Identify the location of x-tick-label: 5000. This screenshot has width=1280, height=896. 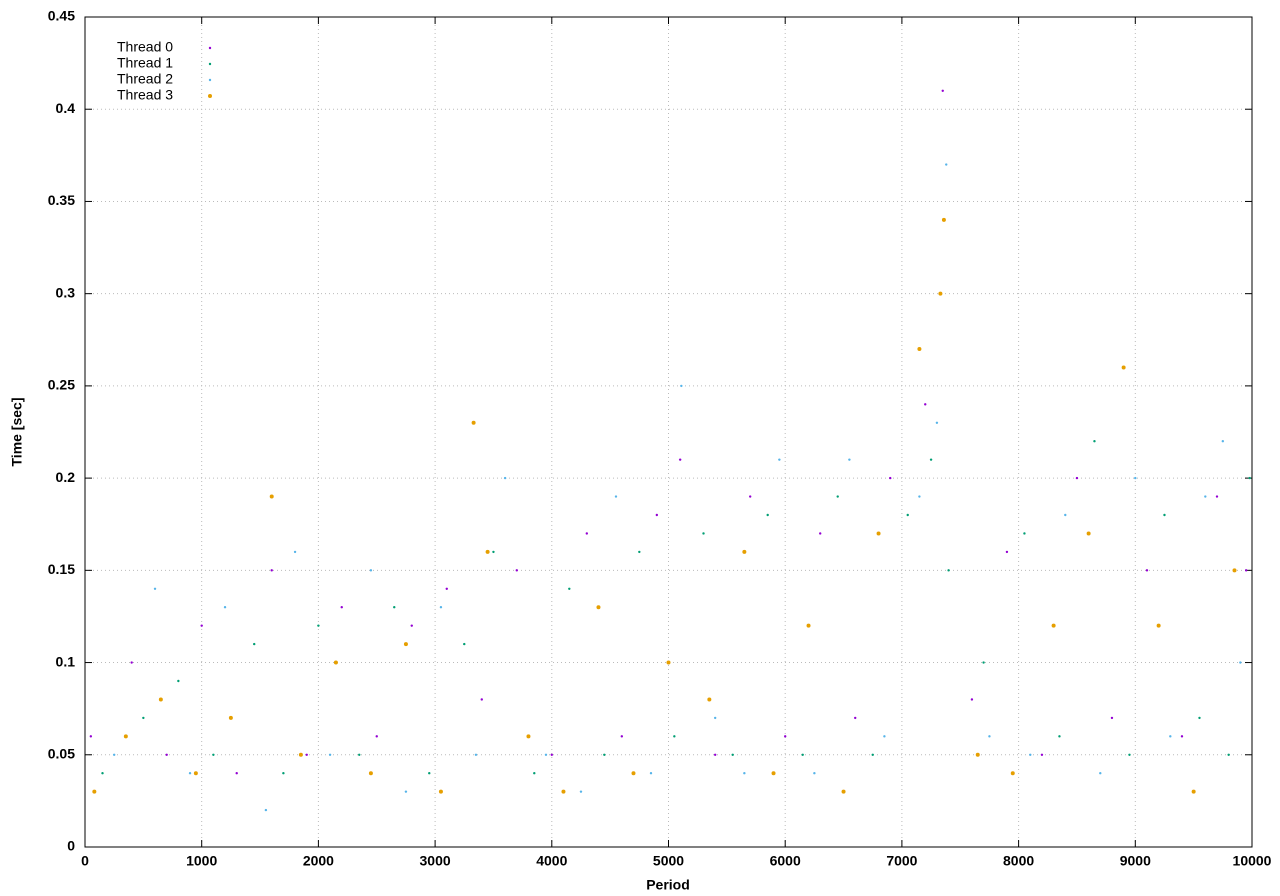
(668, 861).